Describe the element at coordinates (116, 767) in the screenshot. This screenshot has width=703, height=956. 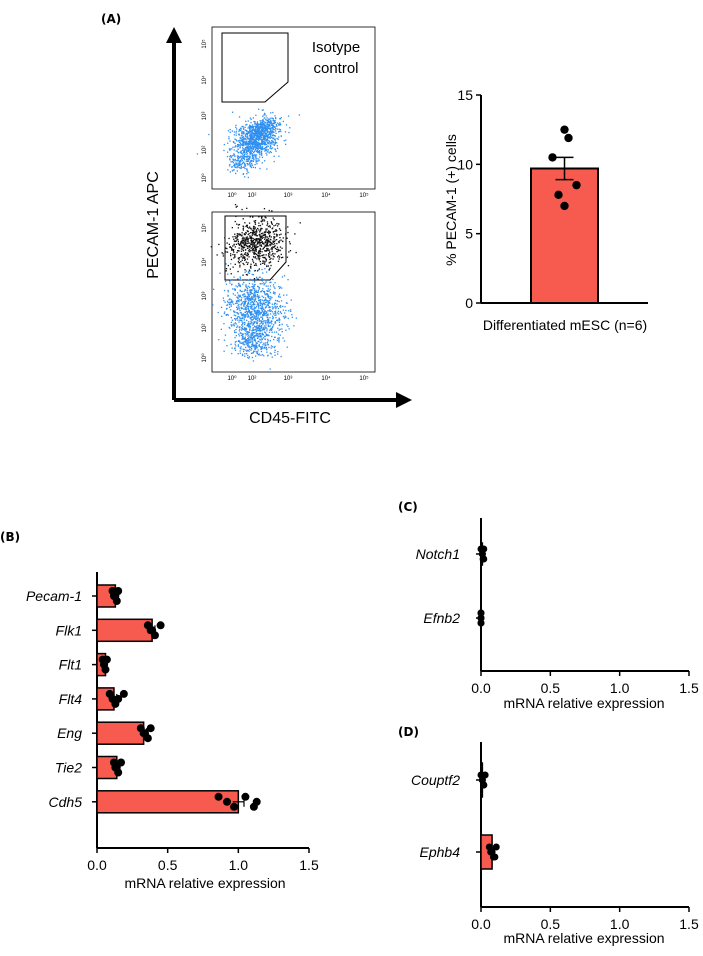
I see `data-point` at that location.